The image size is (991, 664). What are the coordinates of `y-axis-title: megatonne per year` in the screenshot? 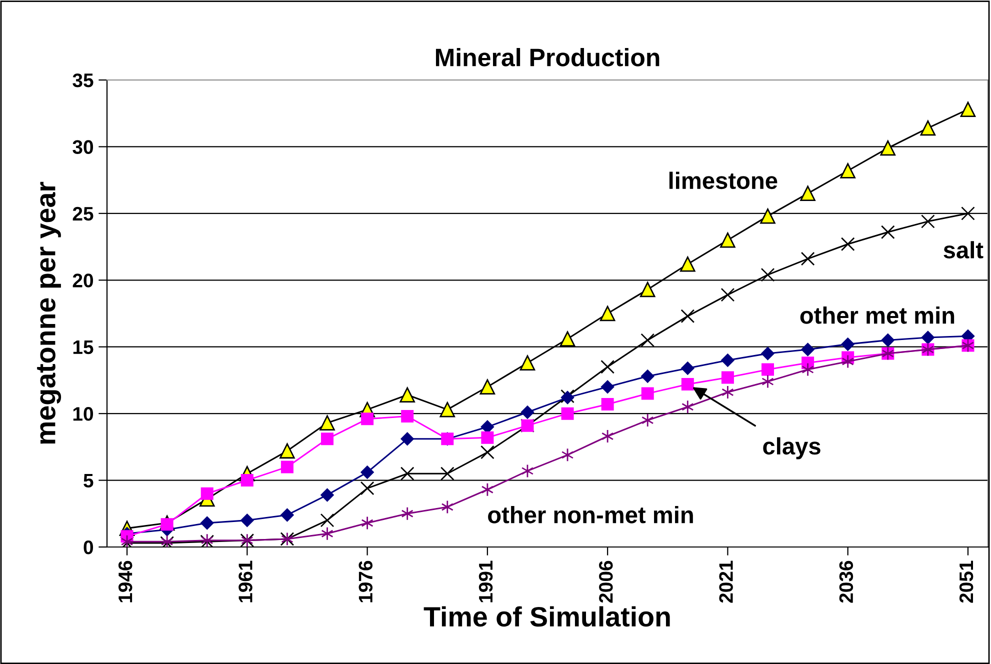 It's located at (49, 313).